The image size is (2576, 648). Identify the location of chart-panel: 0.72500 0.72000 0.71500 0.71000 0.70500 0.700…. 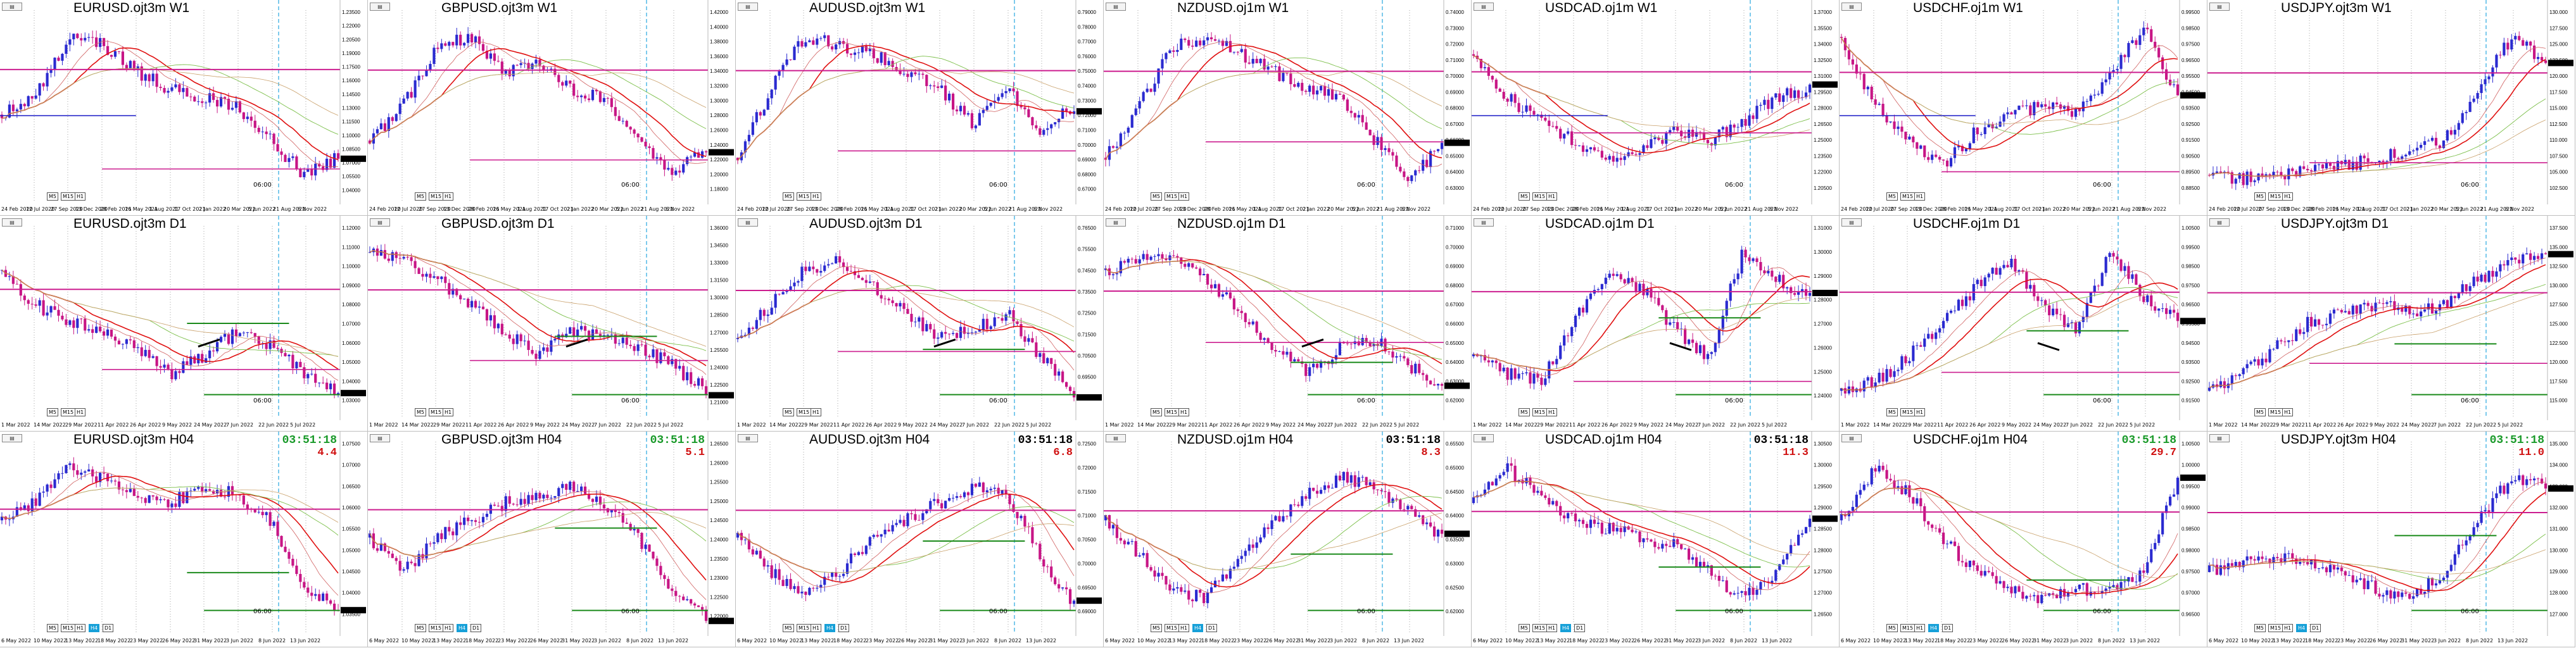
(920, 539).